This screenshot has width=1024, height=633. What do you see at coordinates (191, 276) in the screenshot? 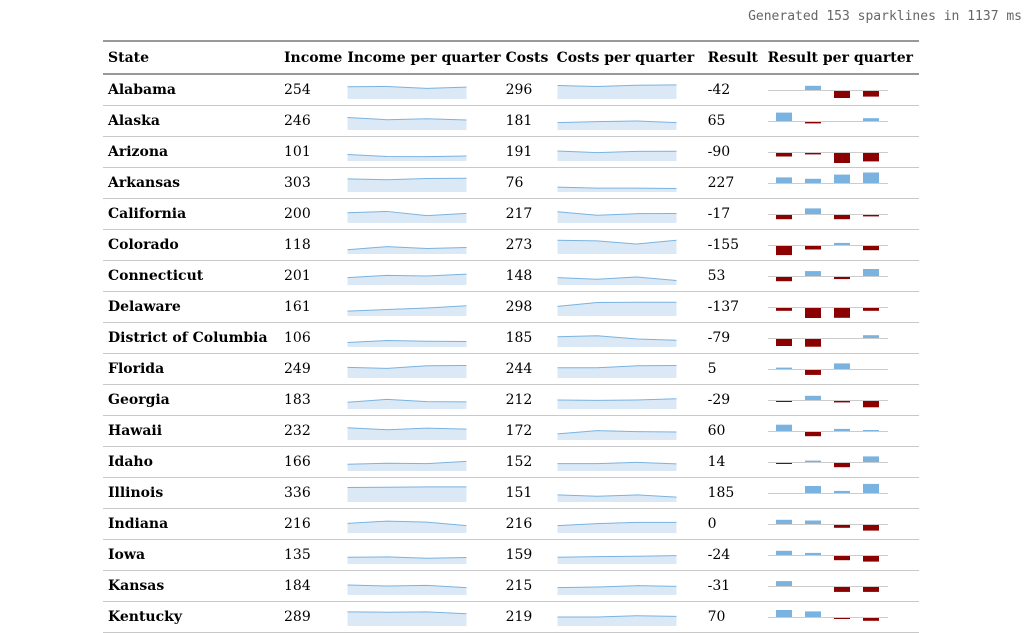
I see `state-name-cell: Connecticut` at bounding box center [191, 276].